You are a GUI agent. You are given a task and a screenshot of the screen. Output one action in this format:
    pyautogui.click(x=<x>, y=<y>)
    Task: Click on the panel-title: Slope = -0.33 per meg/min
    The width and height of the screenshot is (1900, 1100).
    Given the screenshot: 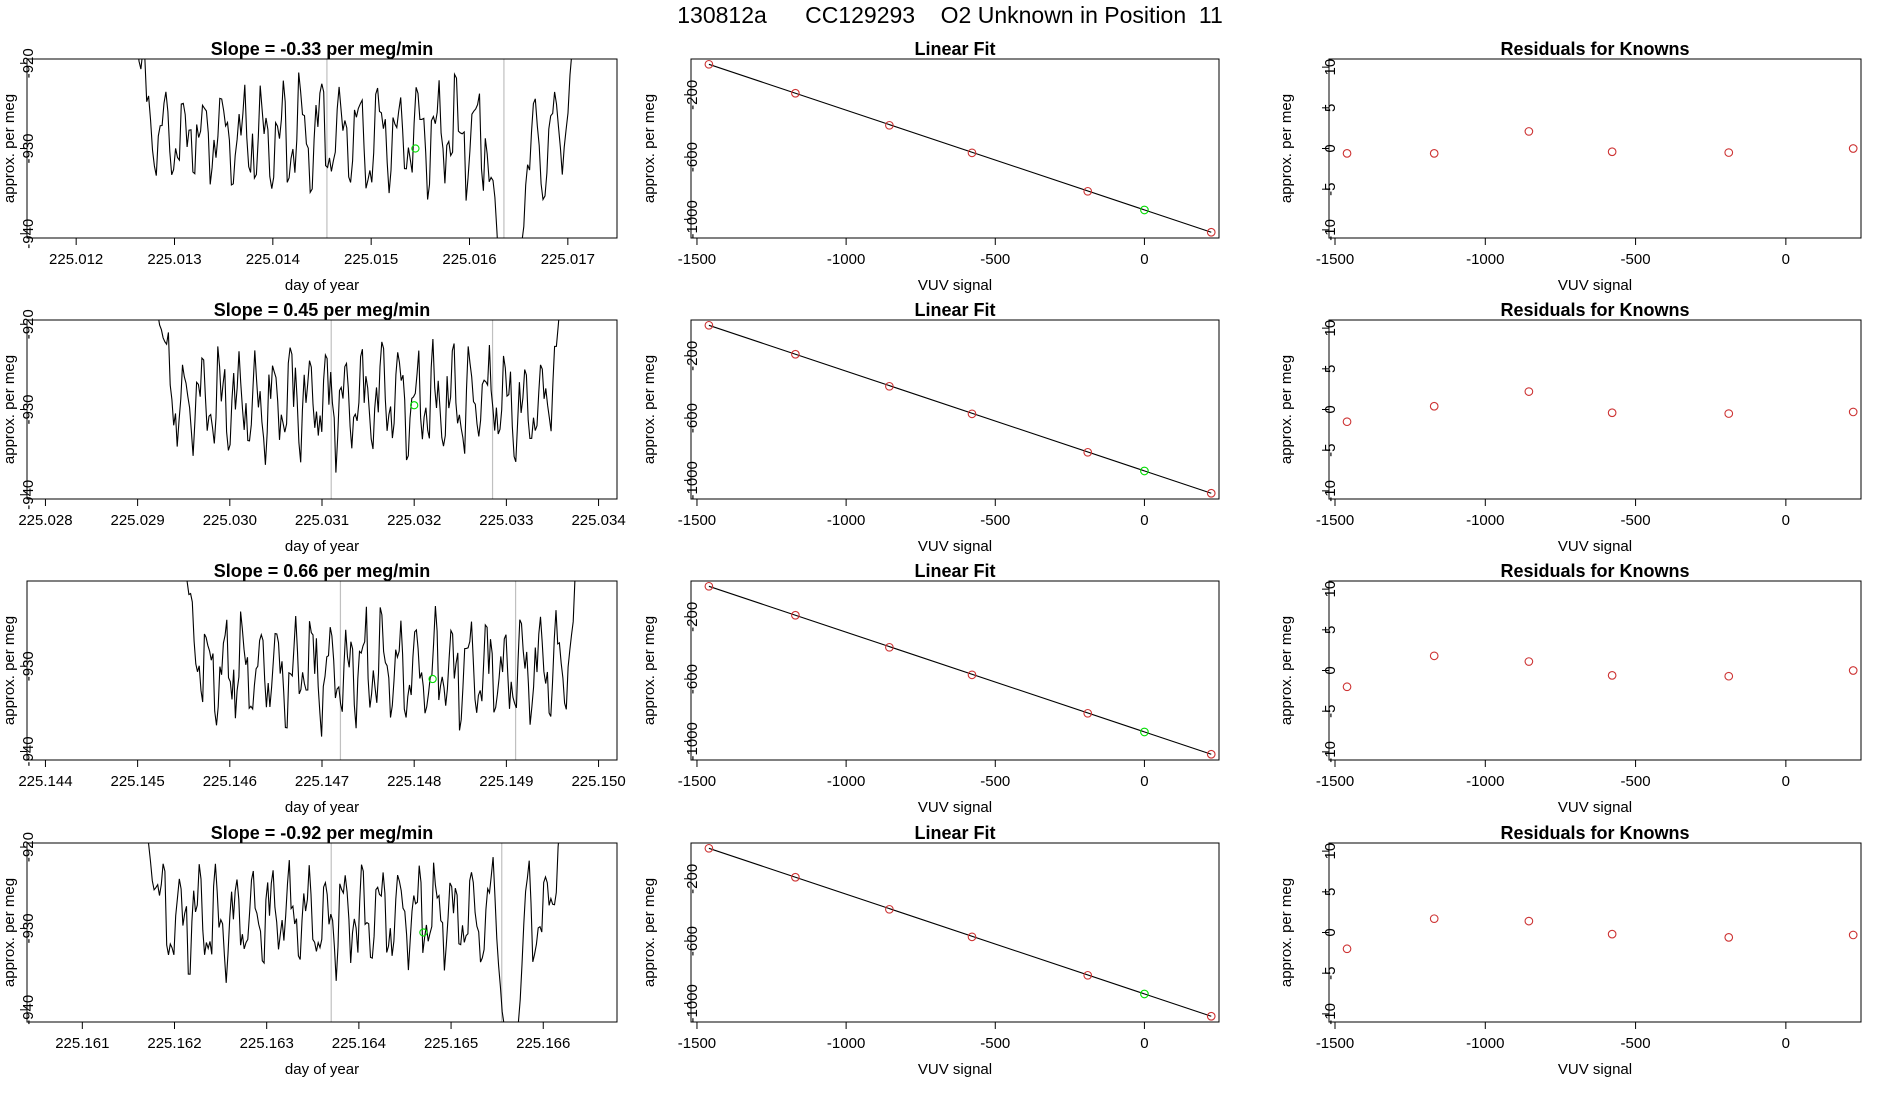 What is the action you would take?
    pyautogui.click(x=322, y=49)
    